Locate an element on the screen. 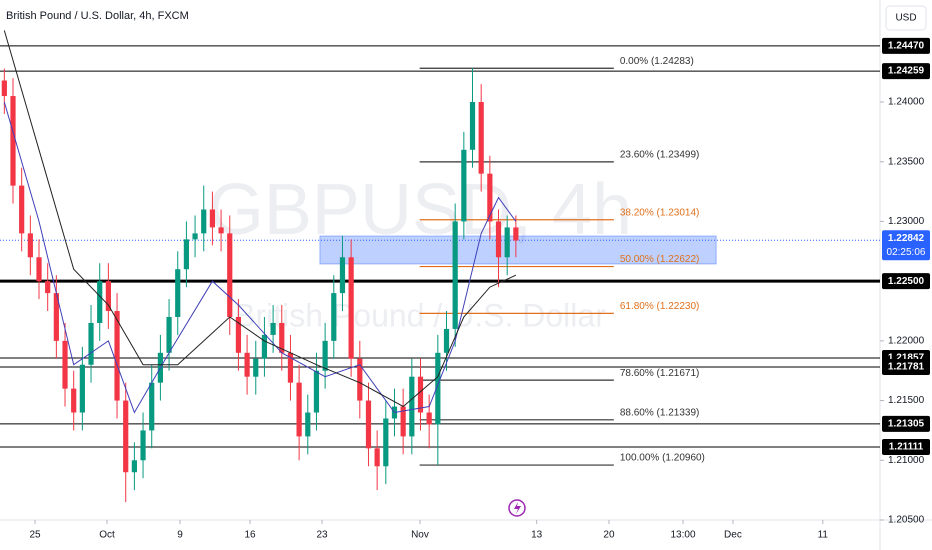  y-tick-label: 1.22000 is located at coordinates (906, 341).